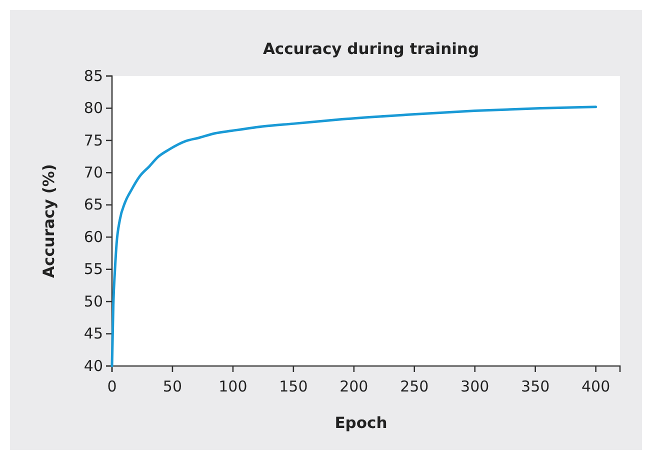 The height and width of the screenshot is (455, 646). What do you see at coordinates (93, 108) in the screenshot?
I see `y-tick-label: 80` at bounding box center [93, 108].